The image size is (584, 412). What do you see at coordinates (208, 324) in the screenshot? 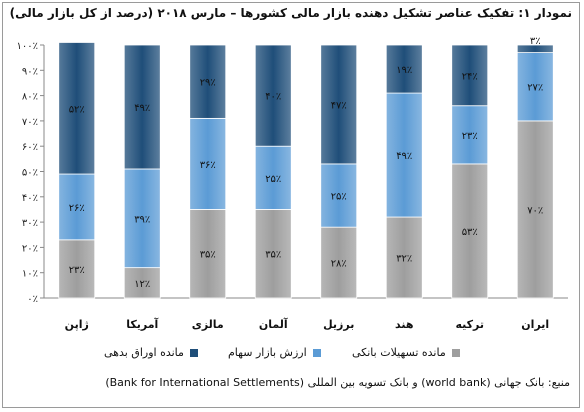
I see `category-label: مالزی` at bounding box center [208, 324].